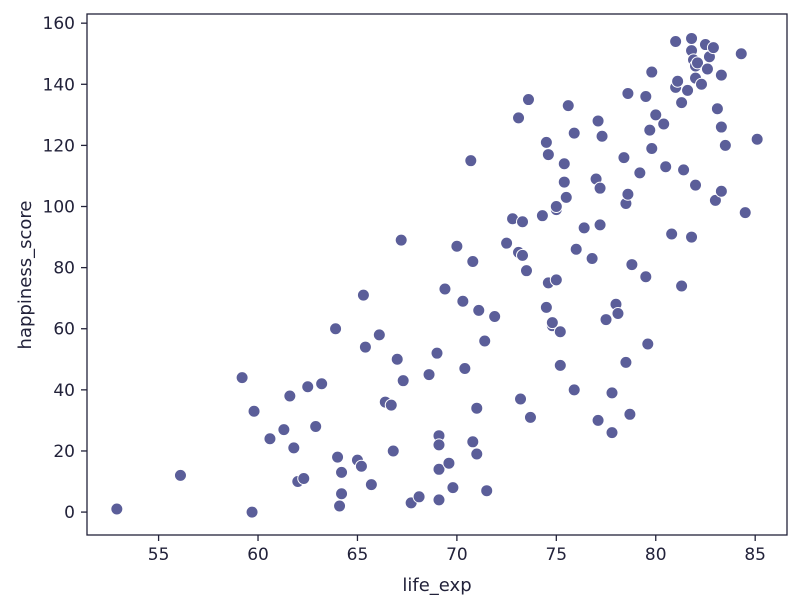 The width and height of the screenshot is (800, 610). Describe the element at coordinates (258, 555) in the screenshot. I see `x-tick-label: 60` at that location.